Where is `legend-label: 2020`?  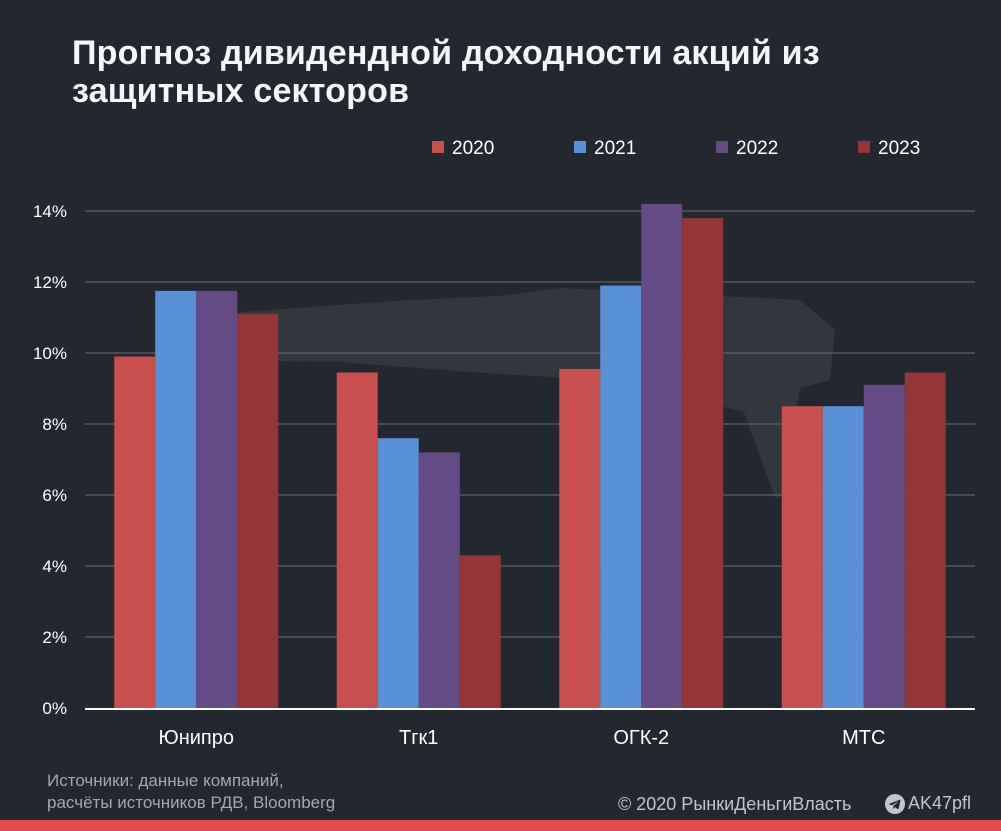 legend-label: 2020 is located at coordinates (473, 148).